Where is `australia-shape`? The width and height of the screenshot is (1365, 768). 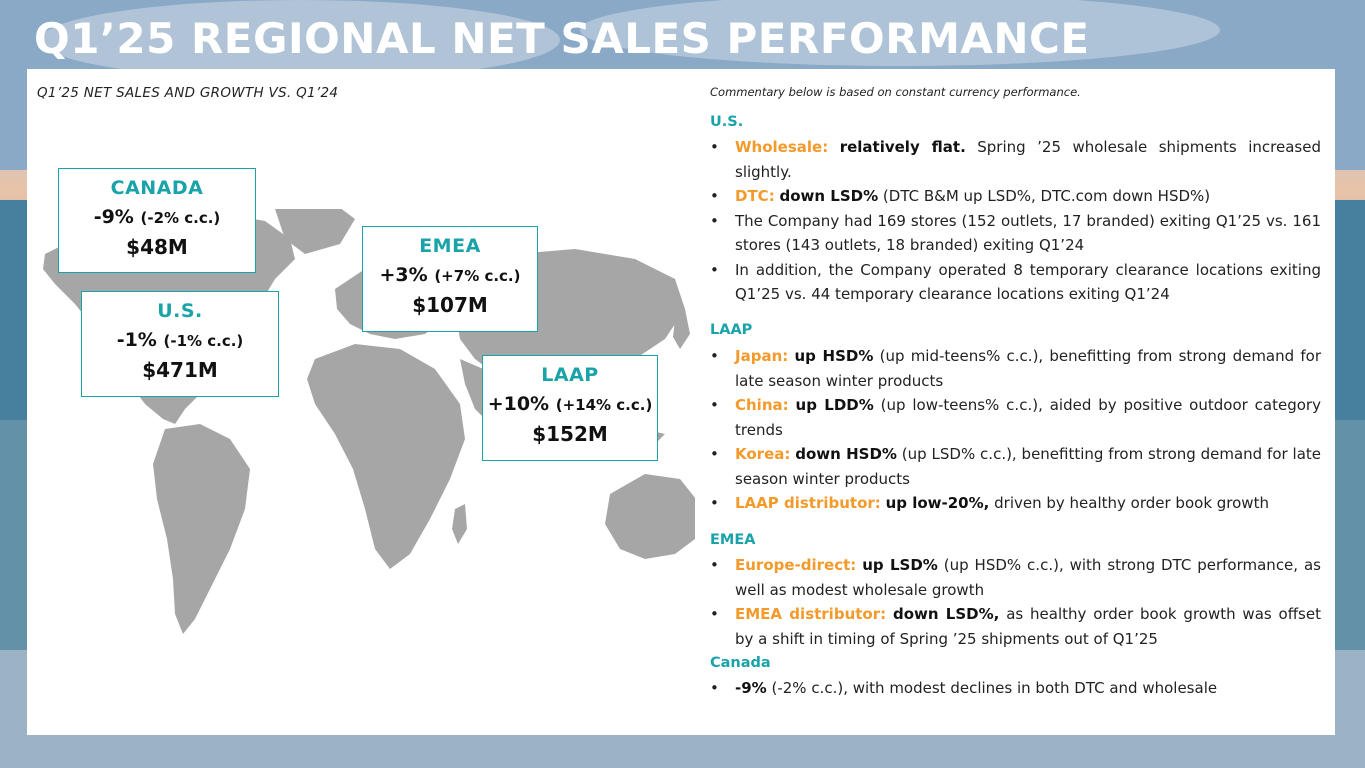 australia-shape is located at coordinates (650, 516).